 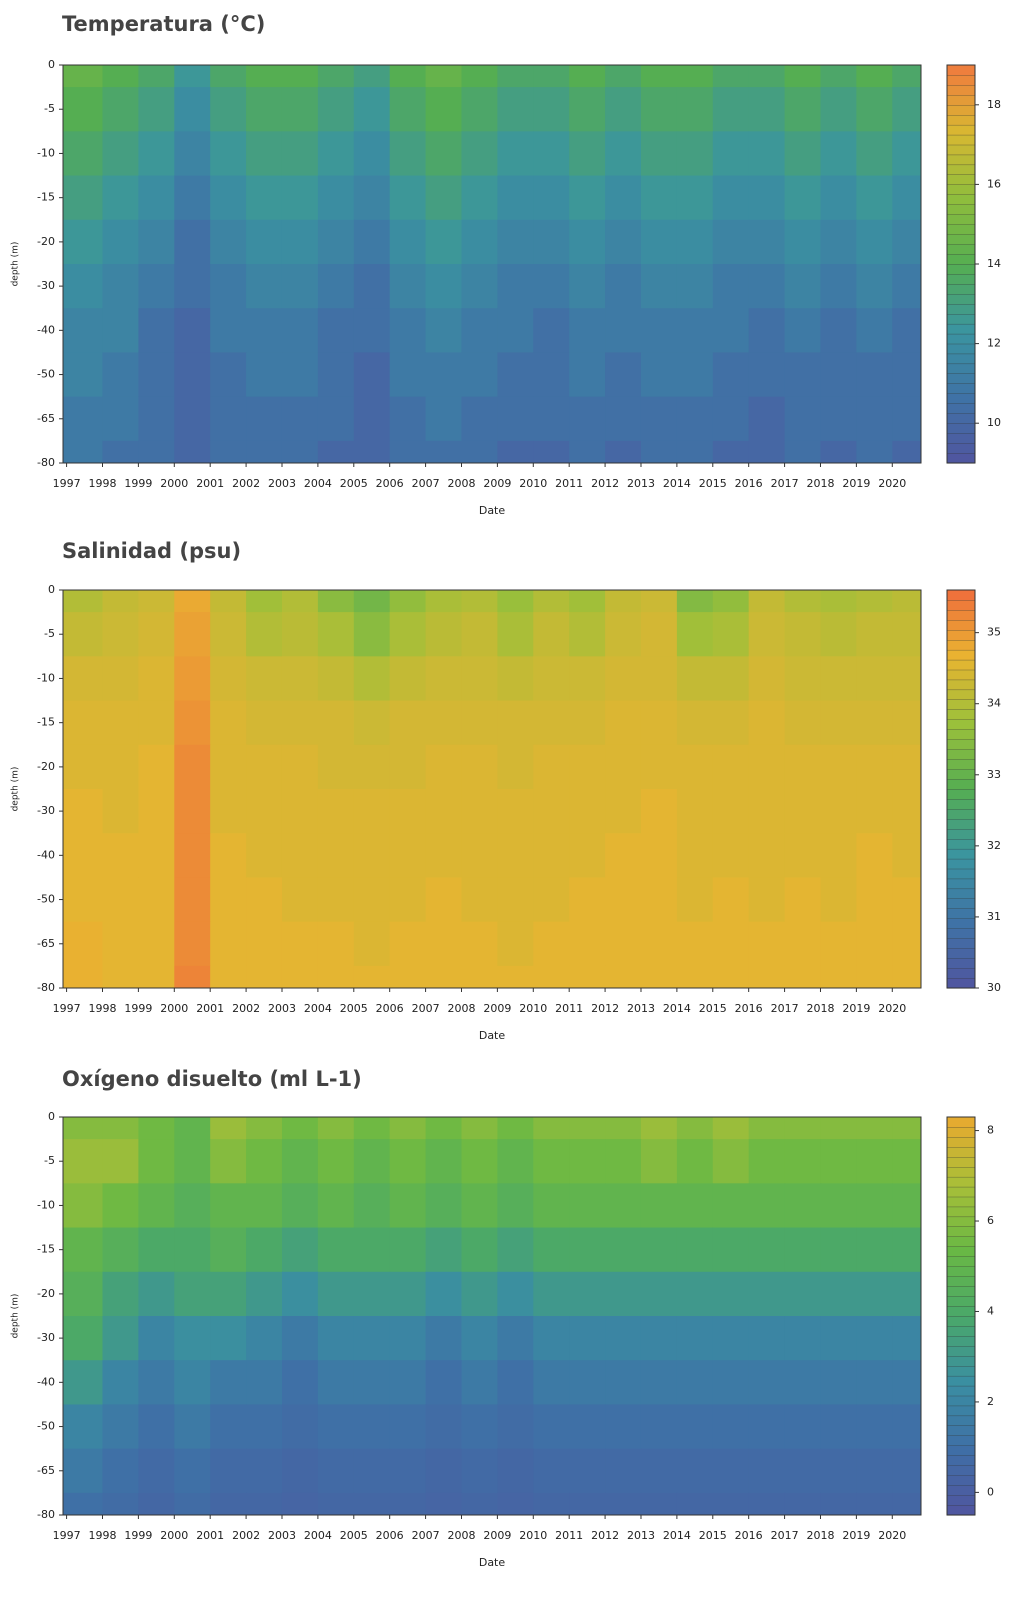 What do you see at coordinates (785, 483) in the screenshot?
I see `x-tick-label: 2017` at bounding box center [785, 483].